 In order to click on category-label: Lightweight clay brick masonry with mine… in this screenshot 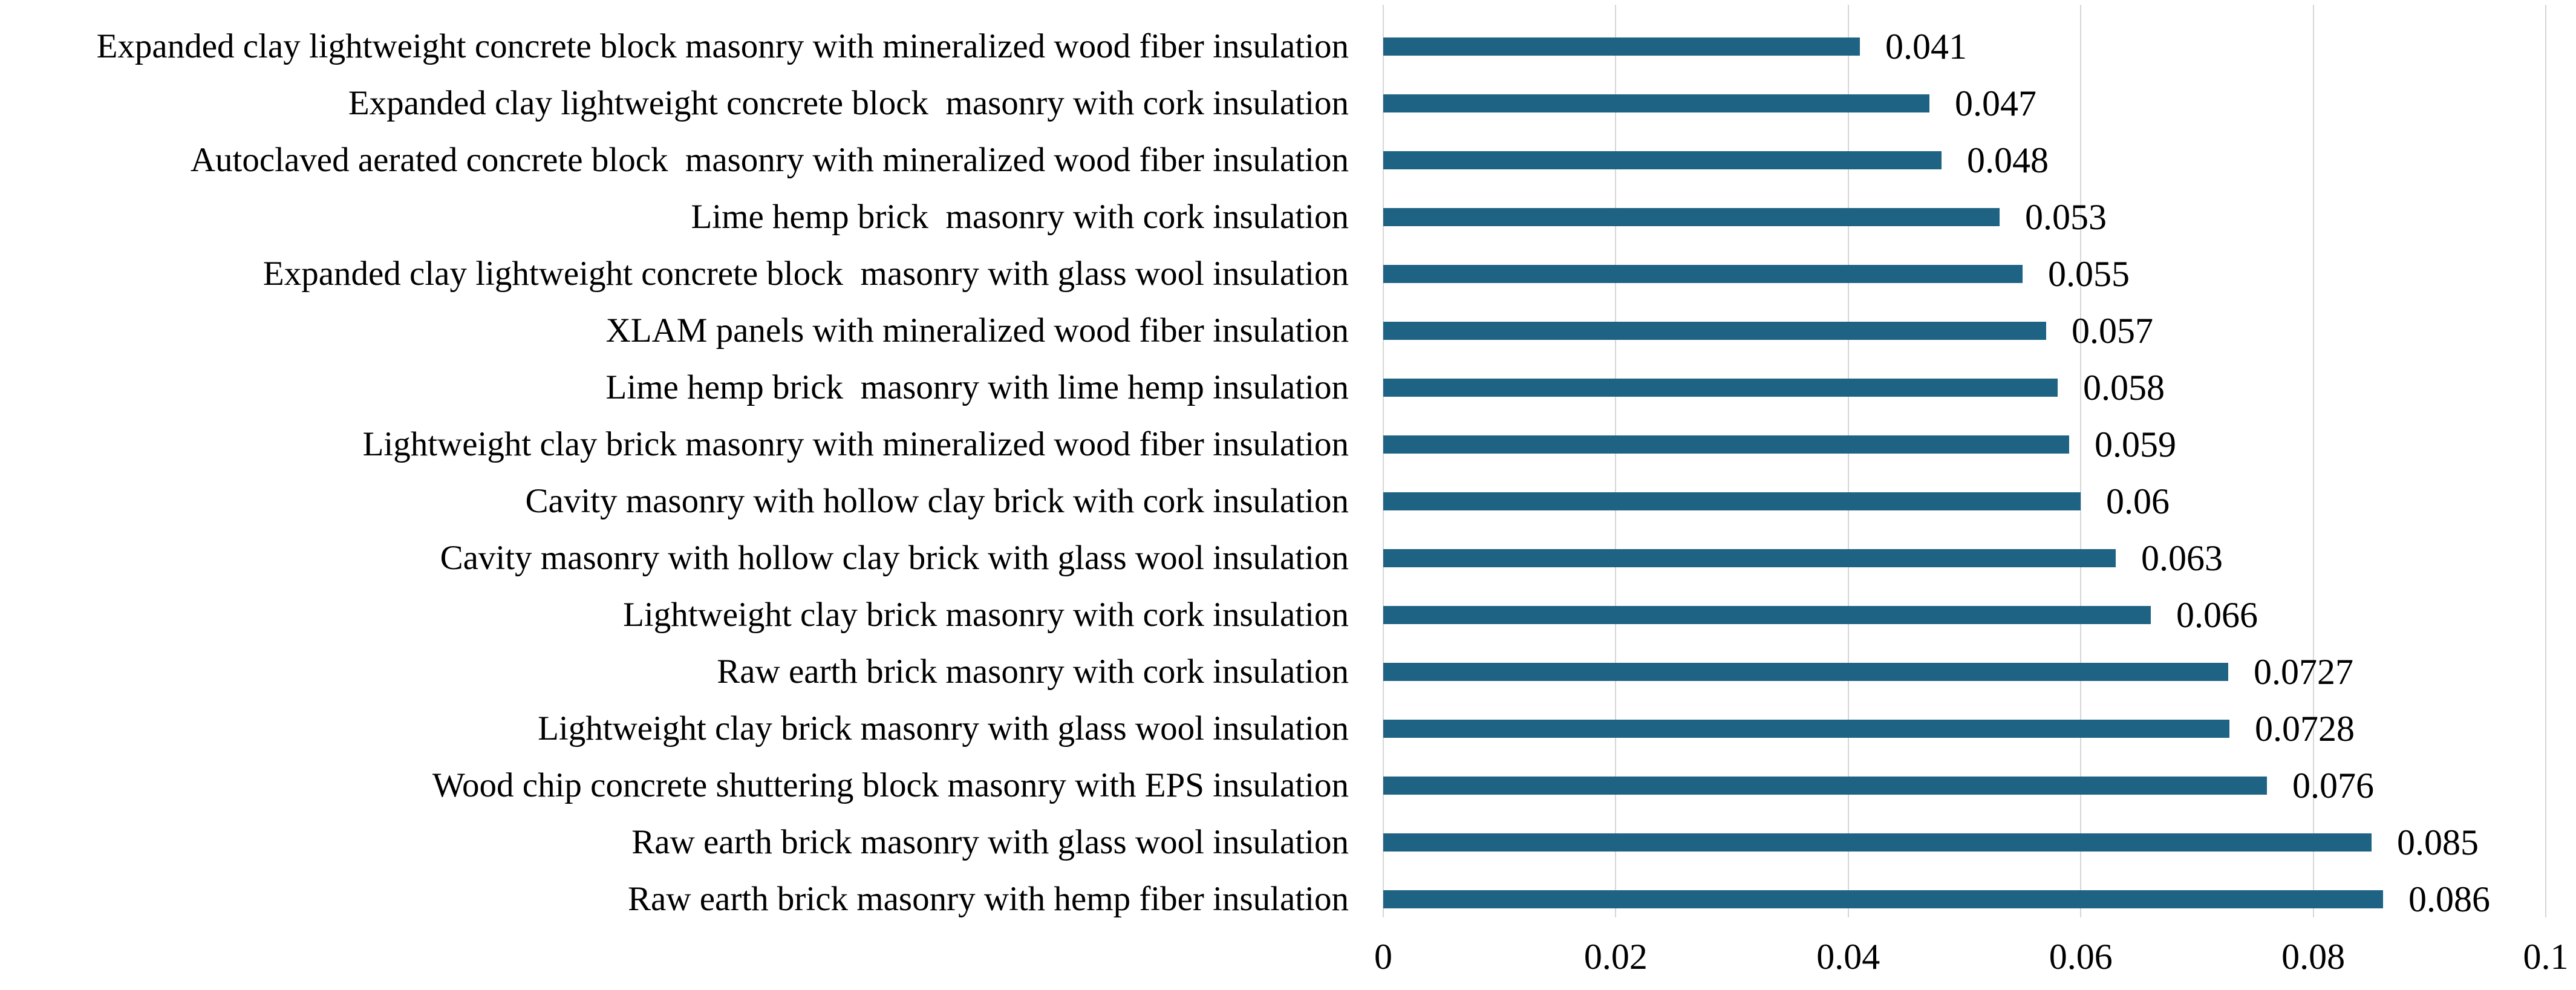, I will do `click(855, 444)`.